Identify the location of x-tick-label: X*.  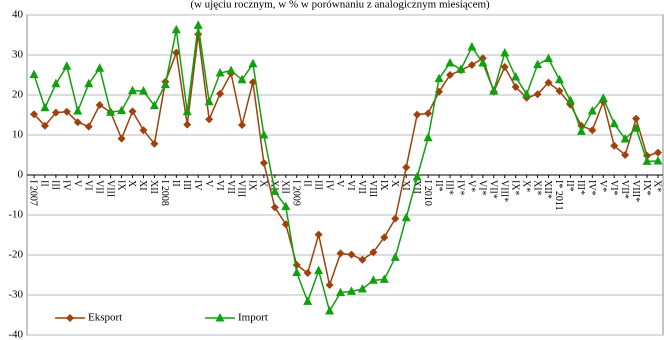
(525, 186).